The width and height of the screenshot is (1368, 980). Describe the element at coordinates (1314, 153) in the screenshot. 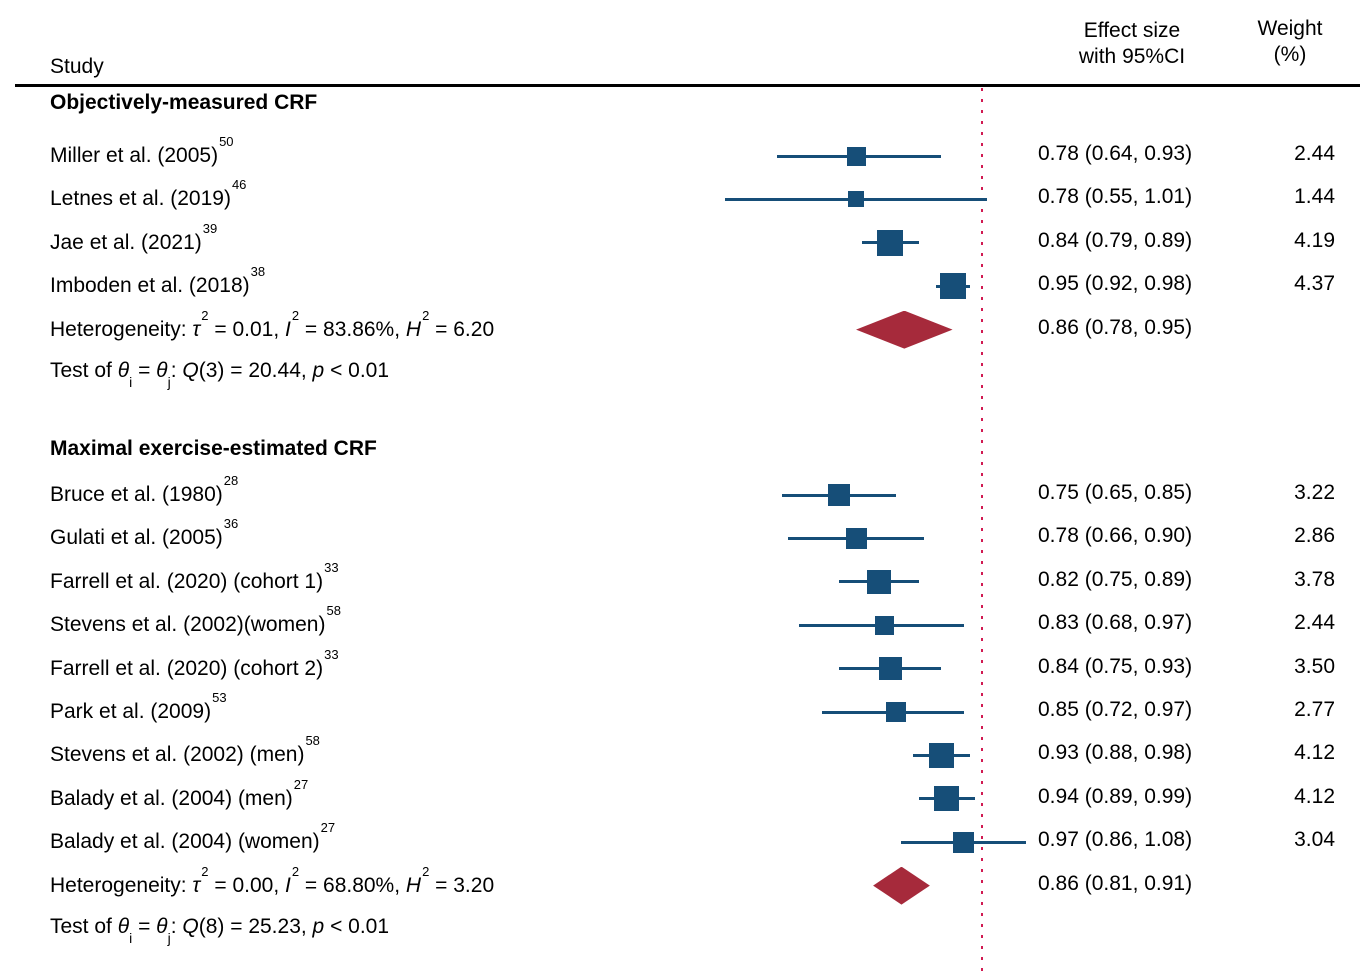

I see `weight-text: 2.44` at that location.